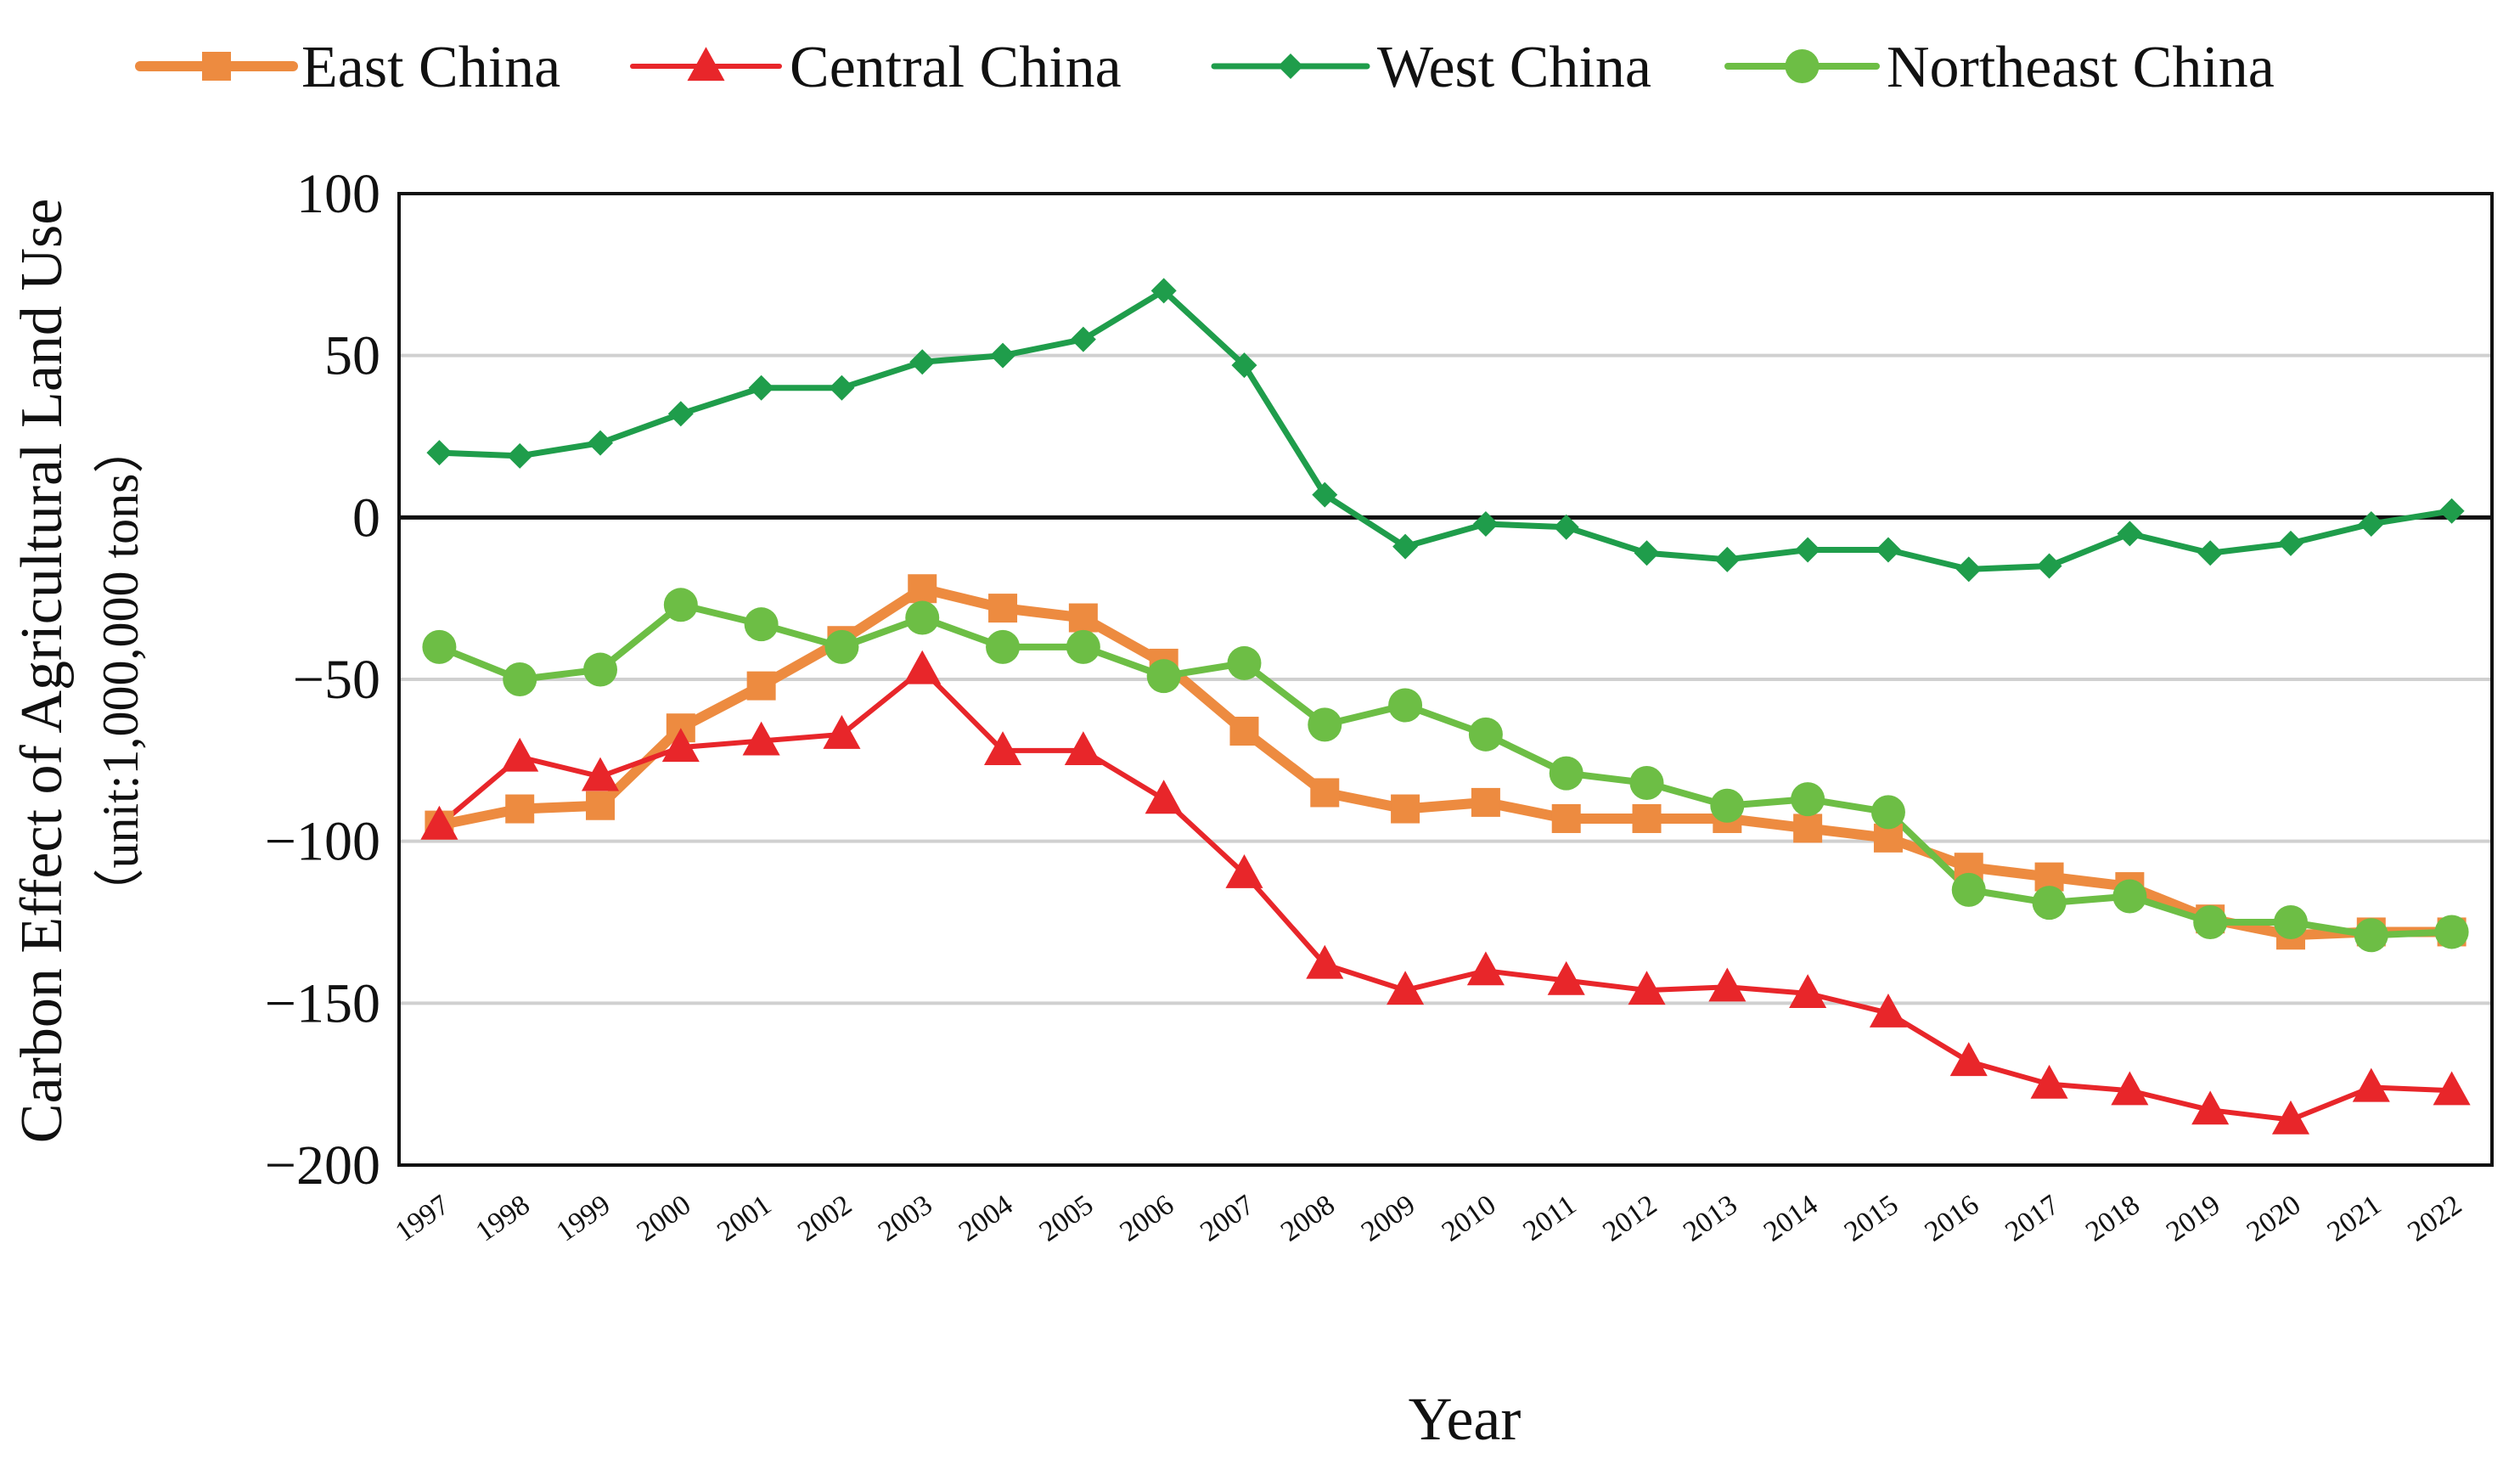  What do you see at coordinates (503, 1218) in the screenshot?
I see `x-tick-label: 1998` at bounding box center [503, 1218].